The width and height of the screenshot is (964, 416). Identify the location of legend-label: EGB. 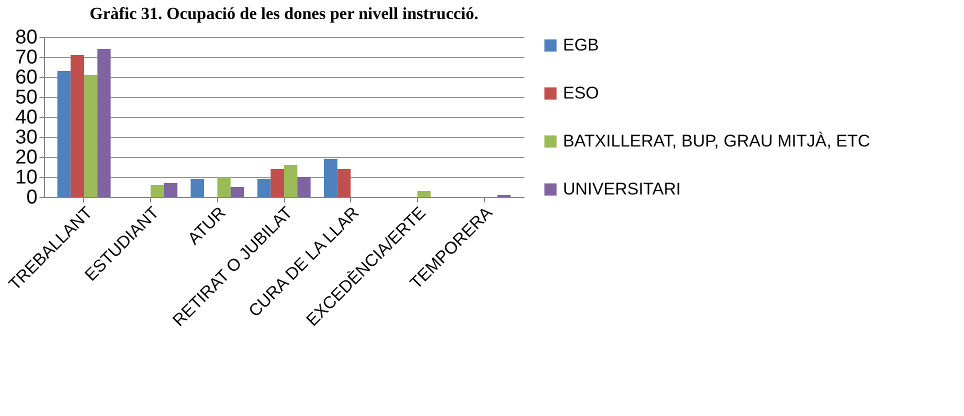
(581, 45).